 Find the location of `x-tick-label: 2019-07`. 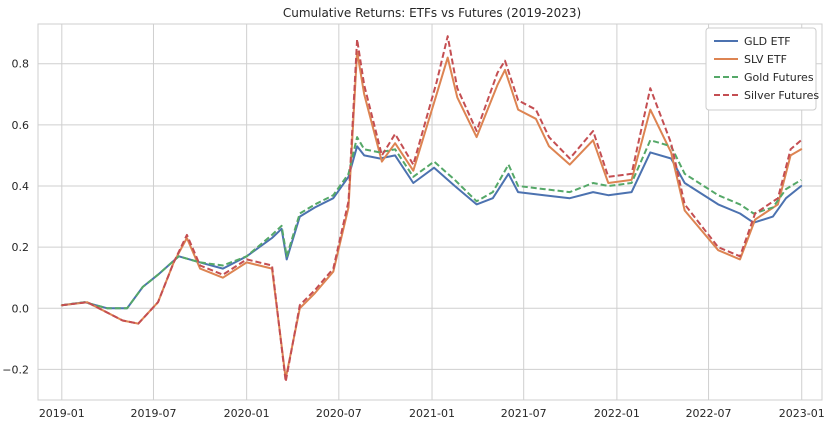

x-tick-label: 2019-07 is located at coordinates (153, 413).